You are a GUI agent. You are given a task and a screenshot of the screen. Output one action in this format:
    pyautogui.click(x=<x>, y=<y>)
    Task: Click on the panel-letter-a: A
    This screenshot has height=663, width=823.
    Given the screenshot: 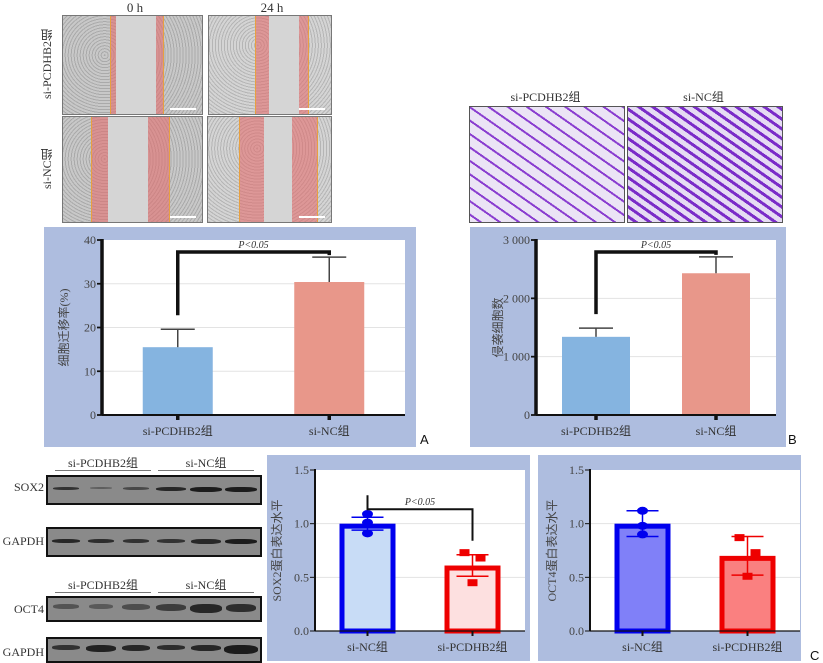 What is the action you would take?
    pyautogui.click(x=424, y=439)
    